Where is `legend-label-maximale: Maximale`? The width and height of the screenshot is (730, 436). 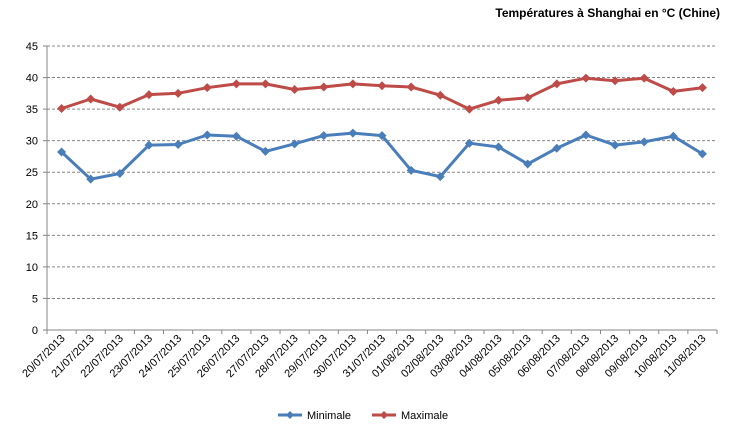 legend-label-maximale: Maximale is located at coordinates (424, 416).